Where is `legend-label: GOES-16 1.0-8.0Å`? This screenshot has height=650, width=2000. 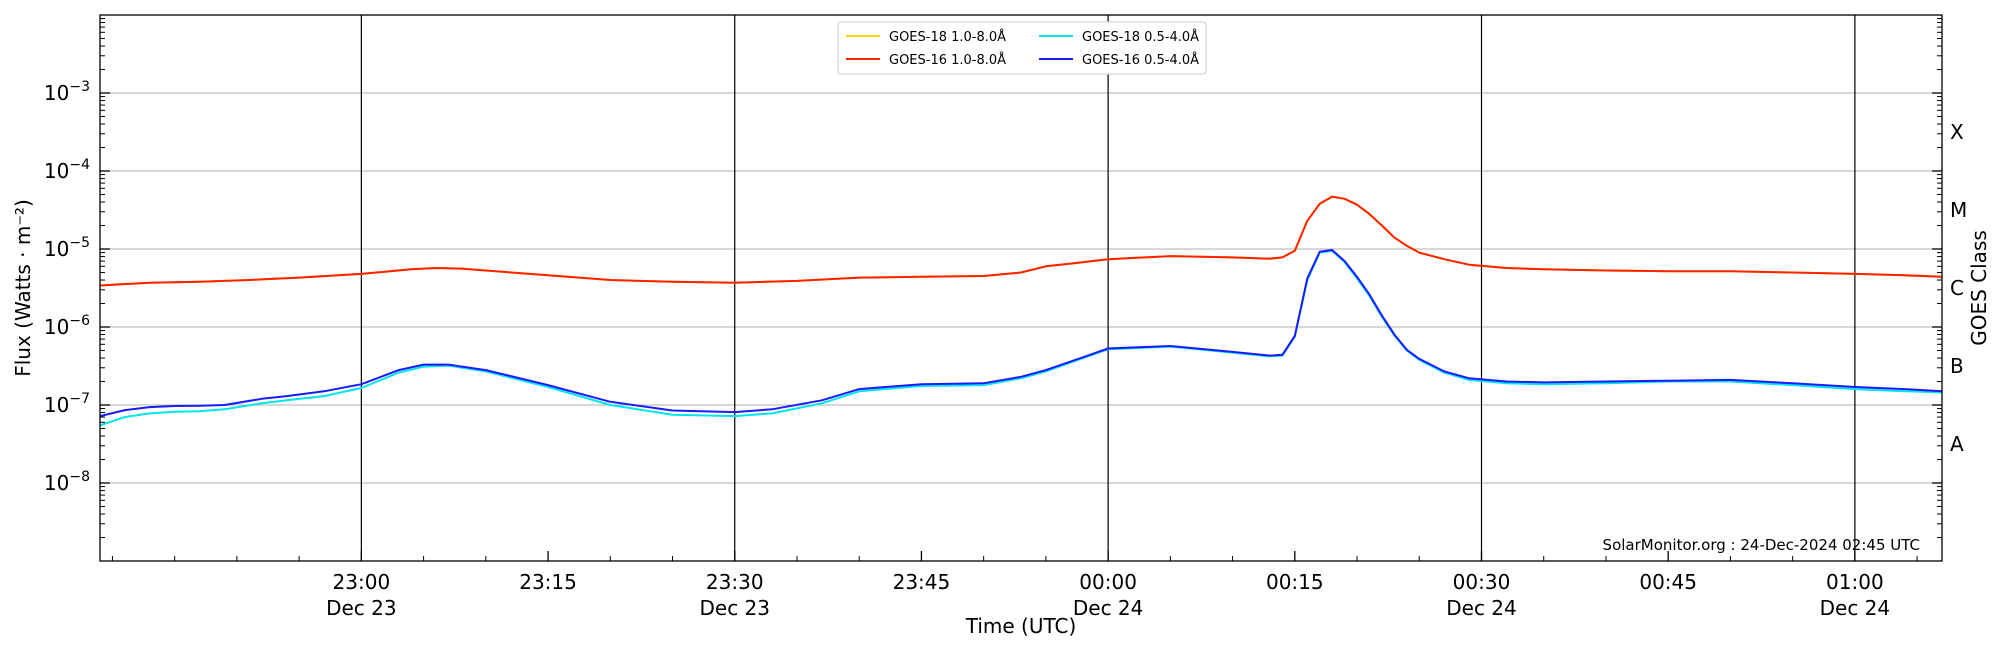
legend-label: GOES-16 1.0-8.0Å is located at coordinates (947, 60).